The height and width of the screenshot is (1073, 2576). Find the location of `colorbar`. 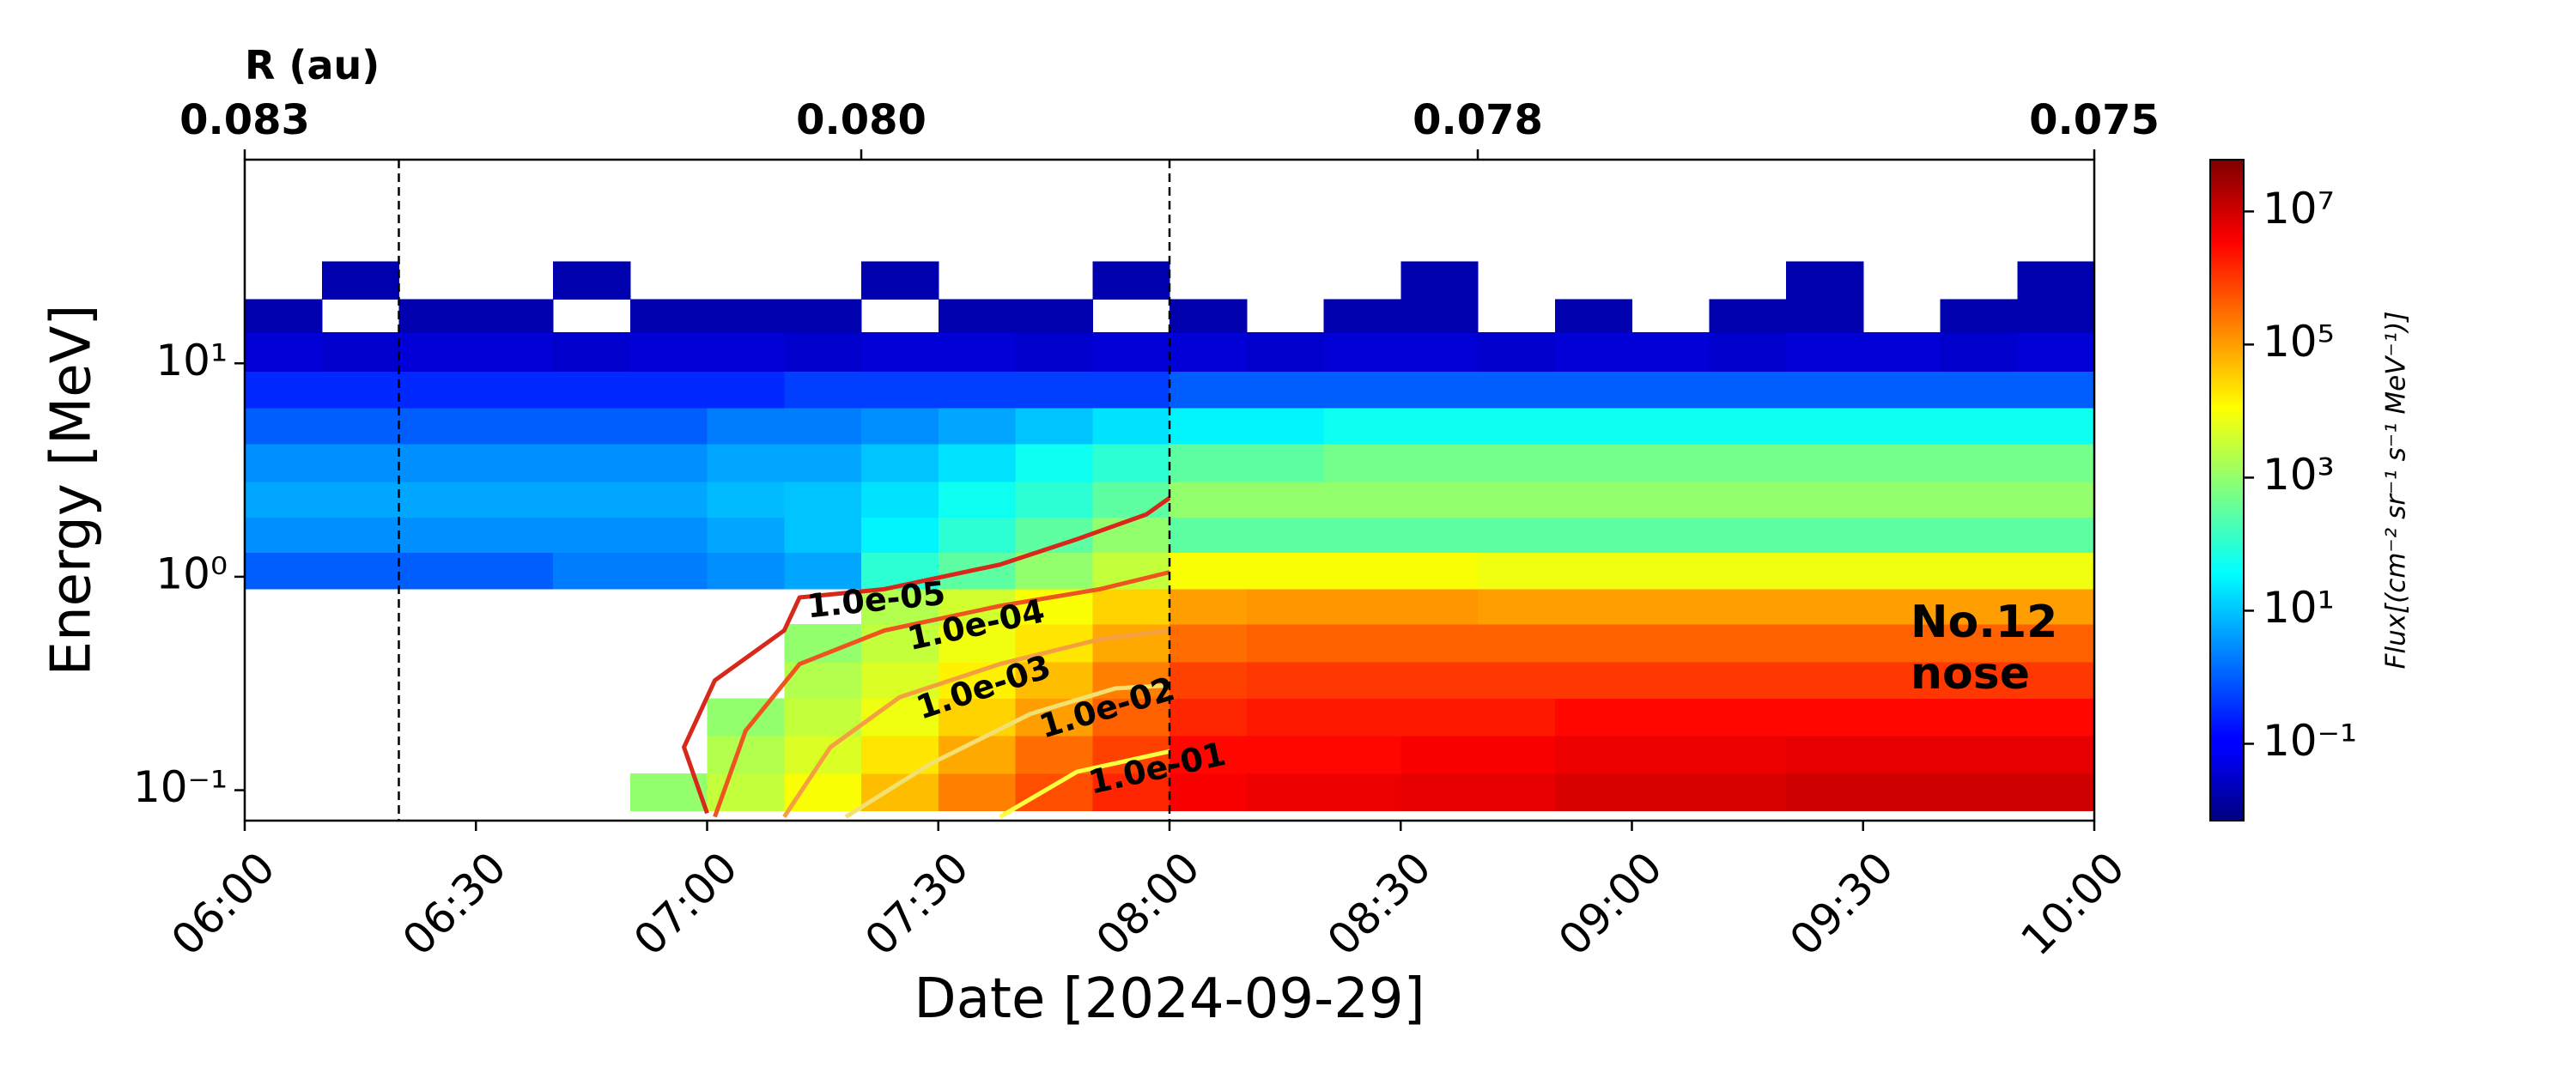

colorbar is located at coordinates (2227, 490).